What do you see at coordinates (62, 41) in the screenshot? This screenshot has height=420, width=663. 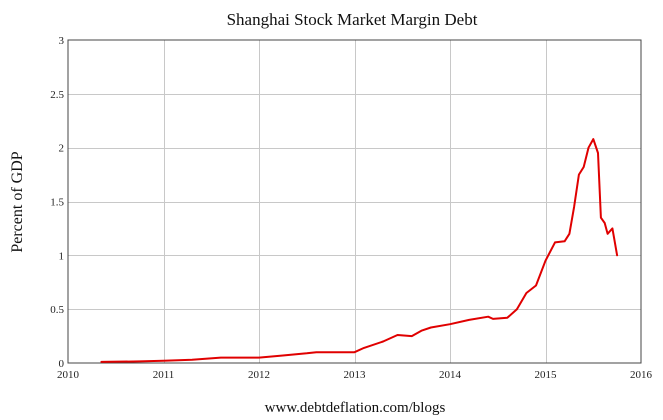 I see `y-tick-label: 3` at bounding box center [62, 41].